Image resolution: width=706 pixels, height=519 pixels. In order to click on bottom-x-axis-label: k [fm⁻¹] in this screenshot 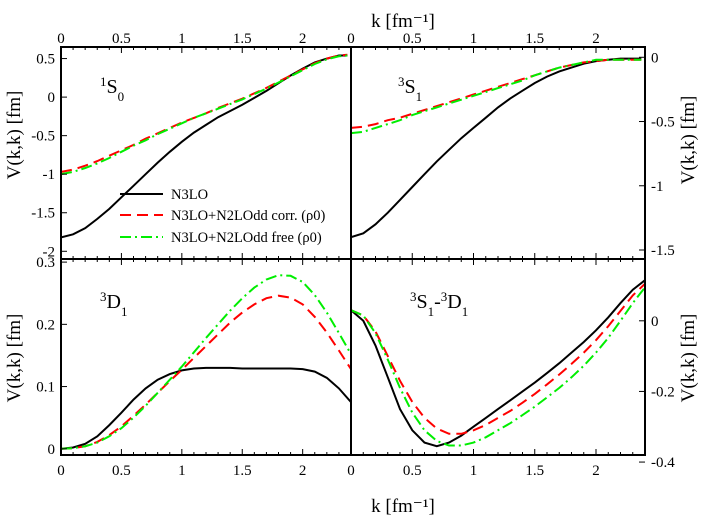, I will do `click(403, 506)`.